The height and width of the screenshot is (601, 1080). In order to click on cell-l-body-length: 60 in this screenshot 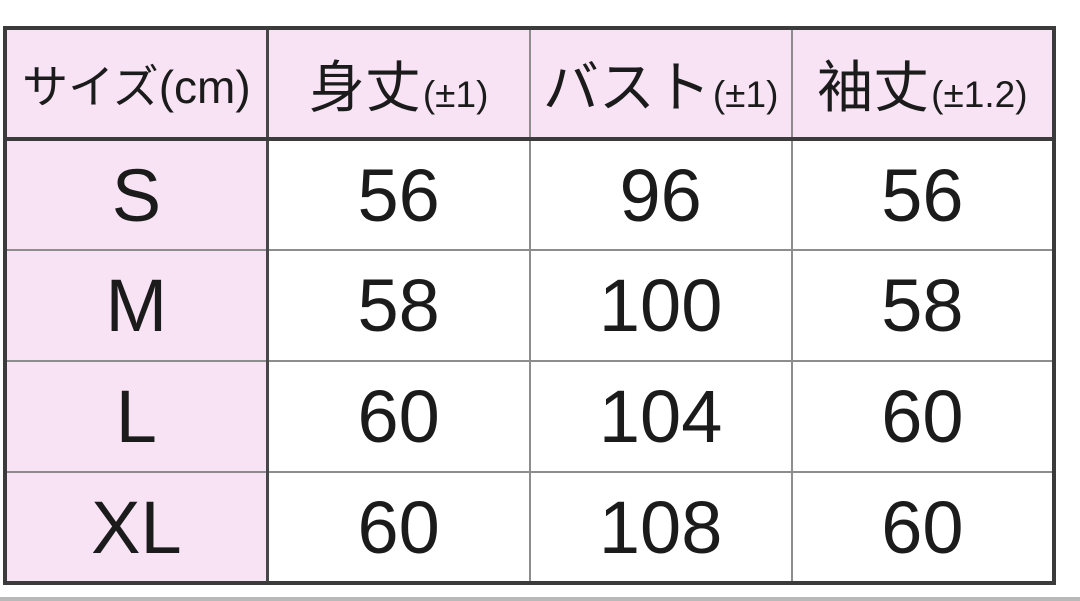, I will do `click(398, 416)`.